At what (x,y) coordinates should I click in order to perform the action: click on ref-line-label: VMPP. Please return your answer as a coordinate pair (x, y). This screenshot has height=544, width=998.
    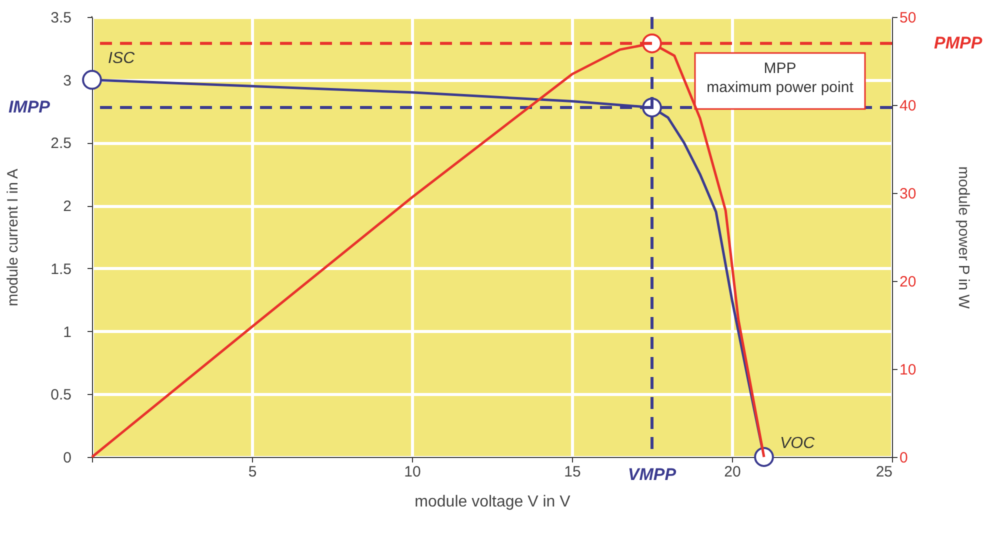
    Looking at the image, I should click on (652, 474).